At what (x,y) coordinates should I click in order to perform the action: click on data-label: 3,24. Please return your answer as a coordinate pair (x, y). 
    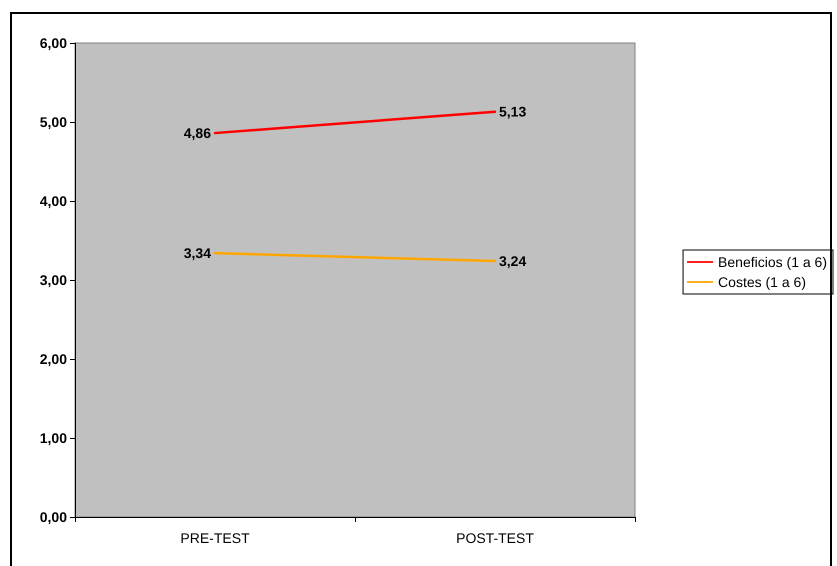
    Looking at the image, I should click on (512, 261).